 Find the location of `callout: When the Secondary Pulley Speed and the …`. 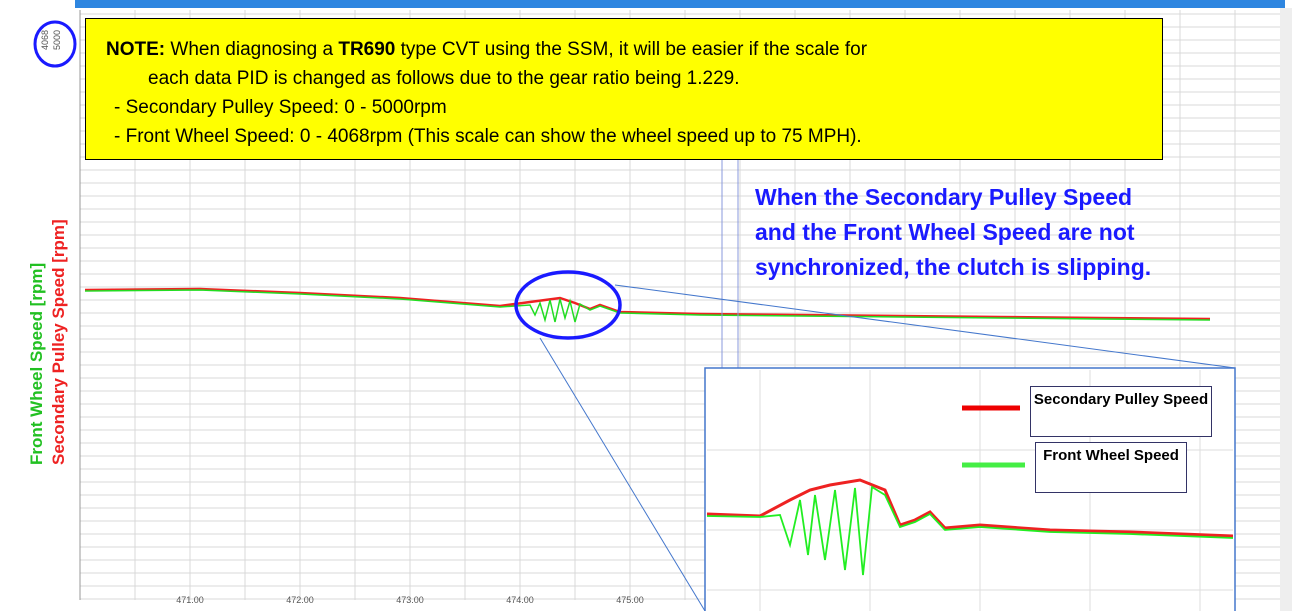

callout: When the Secondary Pulley Speed and the … is located at coordinates (953, 232).